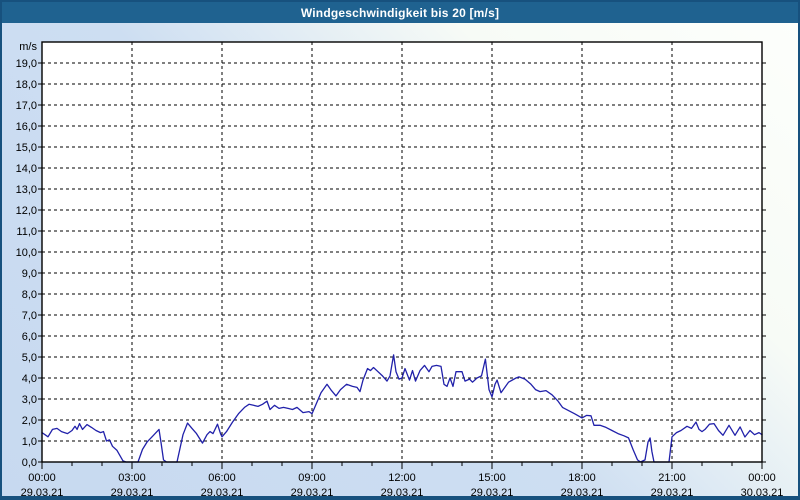 Image resolution: width=800 pixels, height=500 pixels. What do you see at coordinates (29, 421) in the screenshot?
I see `y-tick-label: 2,0` at bounding box center [29, 421].